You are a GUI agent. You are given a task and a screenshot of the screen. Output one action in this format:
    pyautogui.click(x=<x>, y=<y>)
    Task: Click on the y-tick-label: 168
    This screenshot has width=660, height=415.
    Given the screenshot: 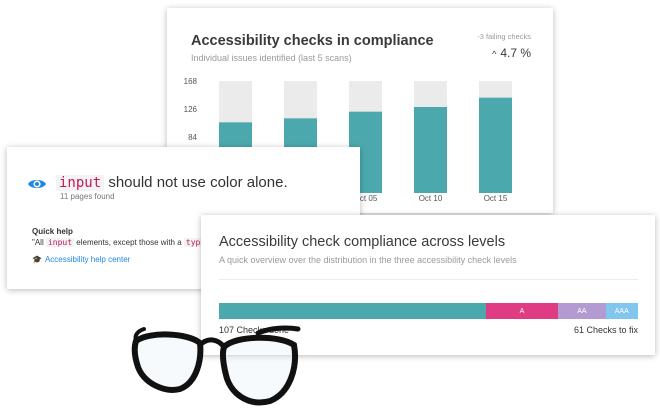 What is the action you would take?
    pyautogui.click(x=191, y=81)
    